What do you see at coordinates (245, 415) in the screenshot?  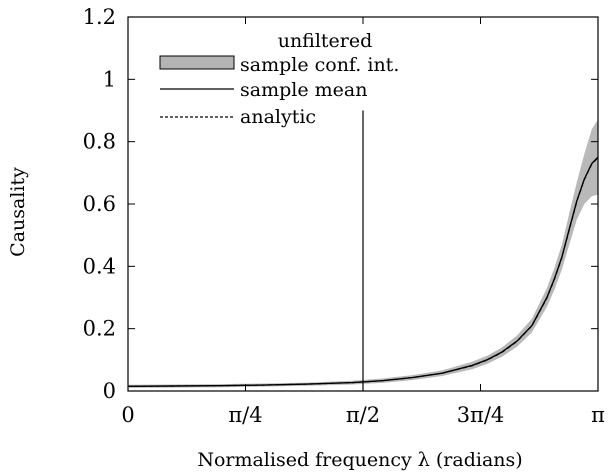 I see `x-tick-label: π/4` at bounding box center [245, 415].